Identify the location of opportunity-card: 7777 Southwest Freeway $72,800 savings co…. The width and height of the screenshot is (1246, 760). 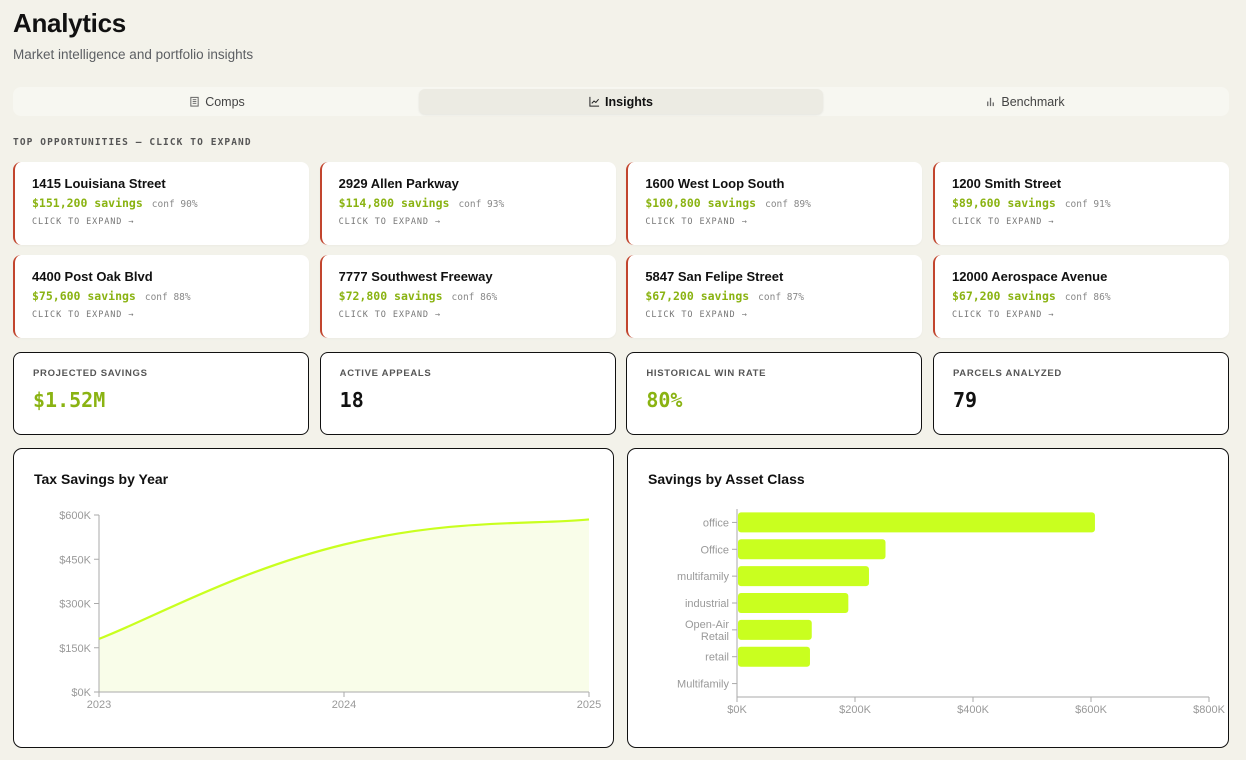
(467, 296).